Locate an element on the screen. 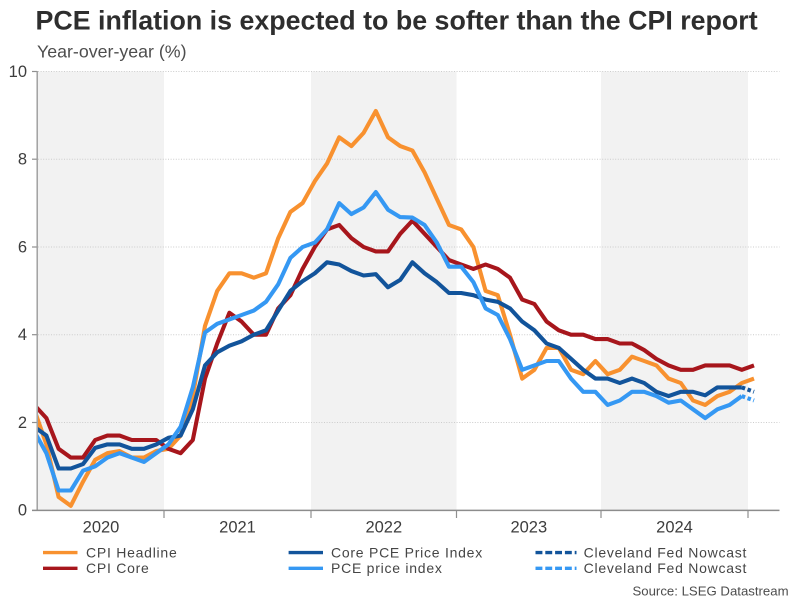 Image resolution: width=801 pixels, height=601 pixels. svg-text: CPI Core is located at coordinates (118, 568).